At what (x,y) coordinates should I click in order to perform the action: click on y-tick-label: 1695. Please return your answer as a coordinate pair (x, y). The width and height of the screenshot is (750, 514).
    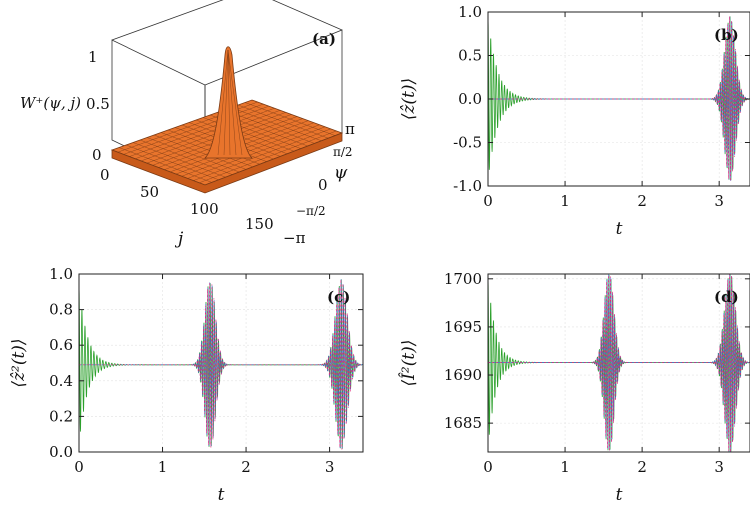
    Looking at the image, I should click on (463, 327).